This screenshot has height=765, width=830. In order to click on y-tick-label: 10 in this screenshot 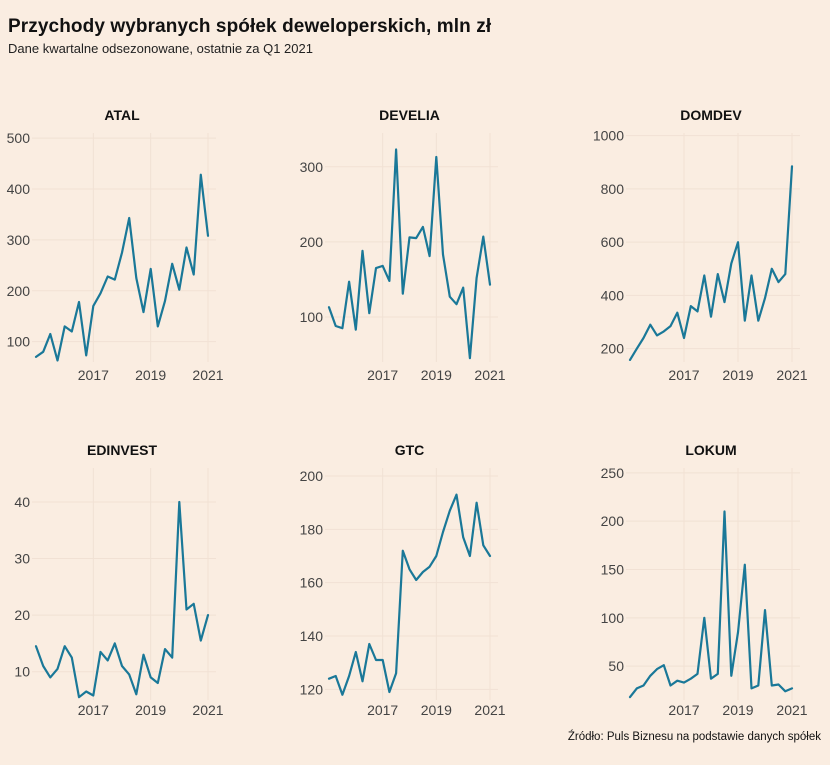, I will do `click(22, 672)`.